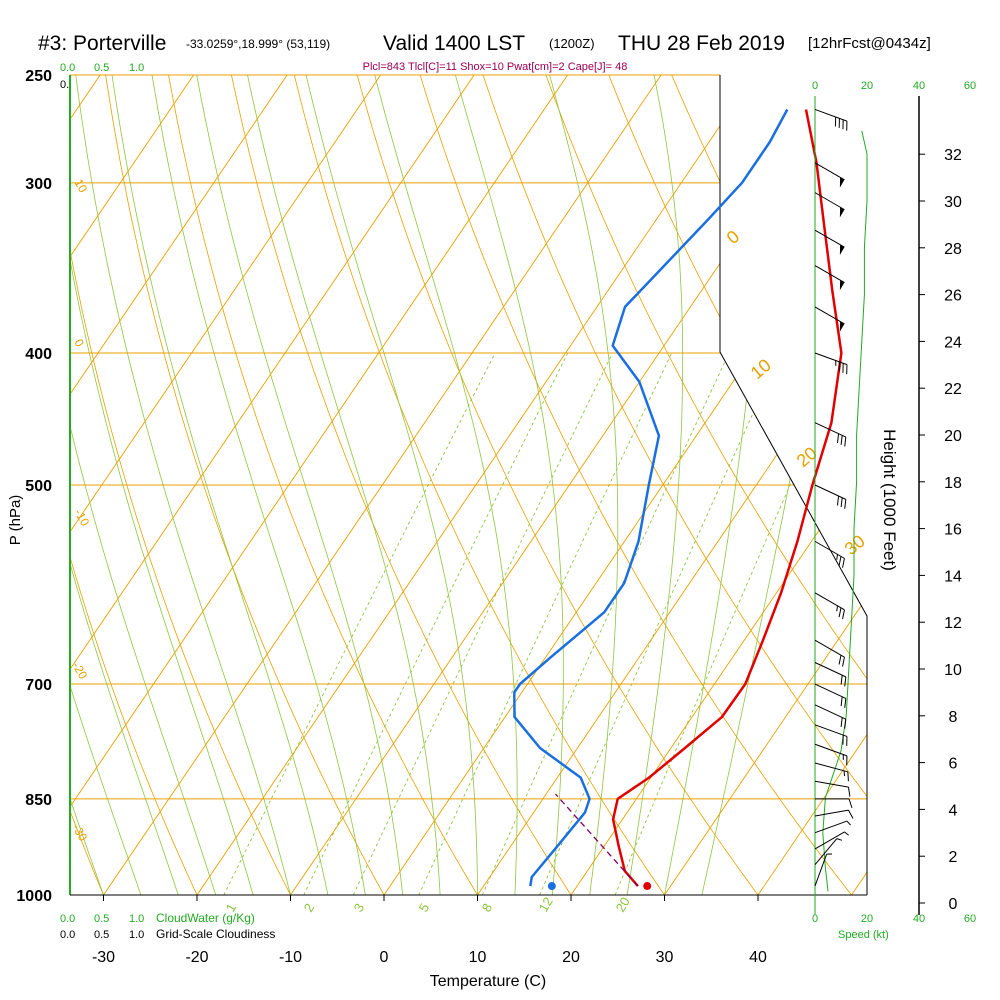  Describe the element at coordinates (869, 43) in the screenshot. I see `forecast-hour: [12hrFcst@0434z]` at that location.